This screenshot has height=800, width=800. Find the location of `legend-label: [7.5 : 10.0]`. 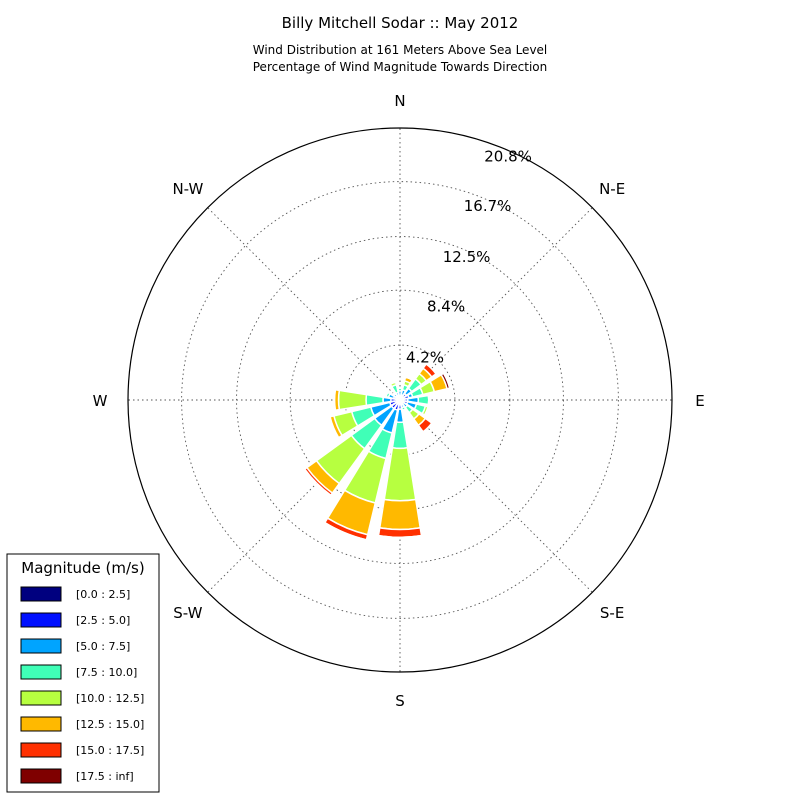

legend-label: [7.5 : 10.0] is located at coordinates (106, 672).